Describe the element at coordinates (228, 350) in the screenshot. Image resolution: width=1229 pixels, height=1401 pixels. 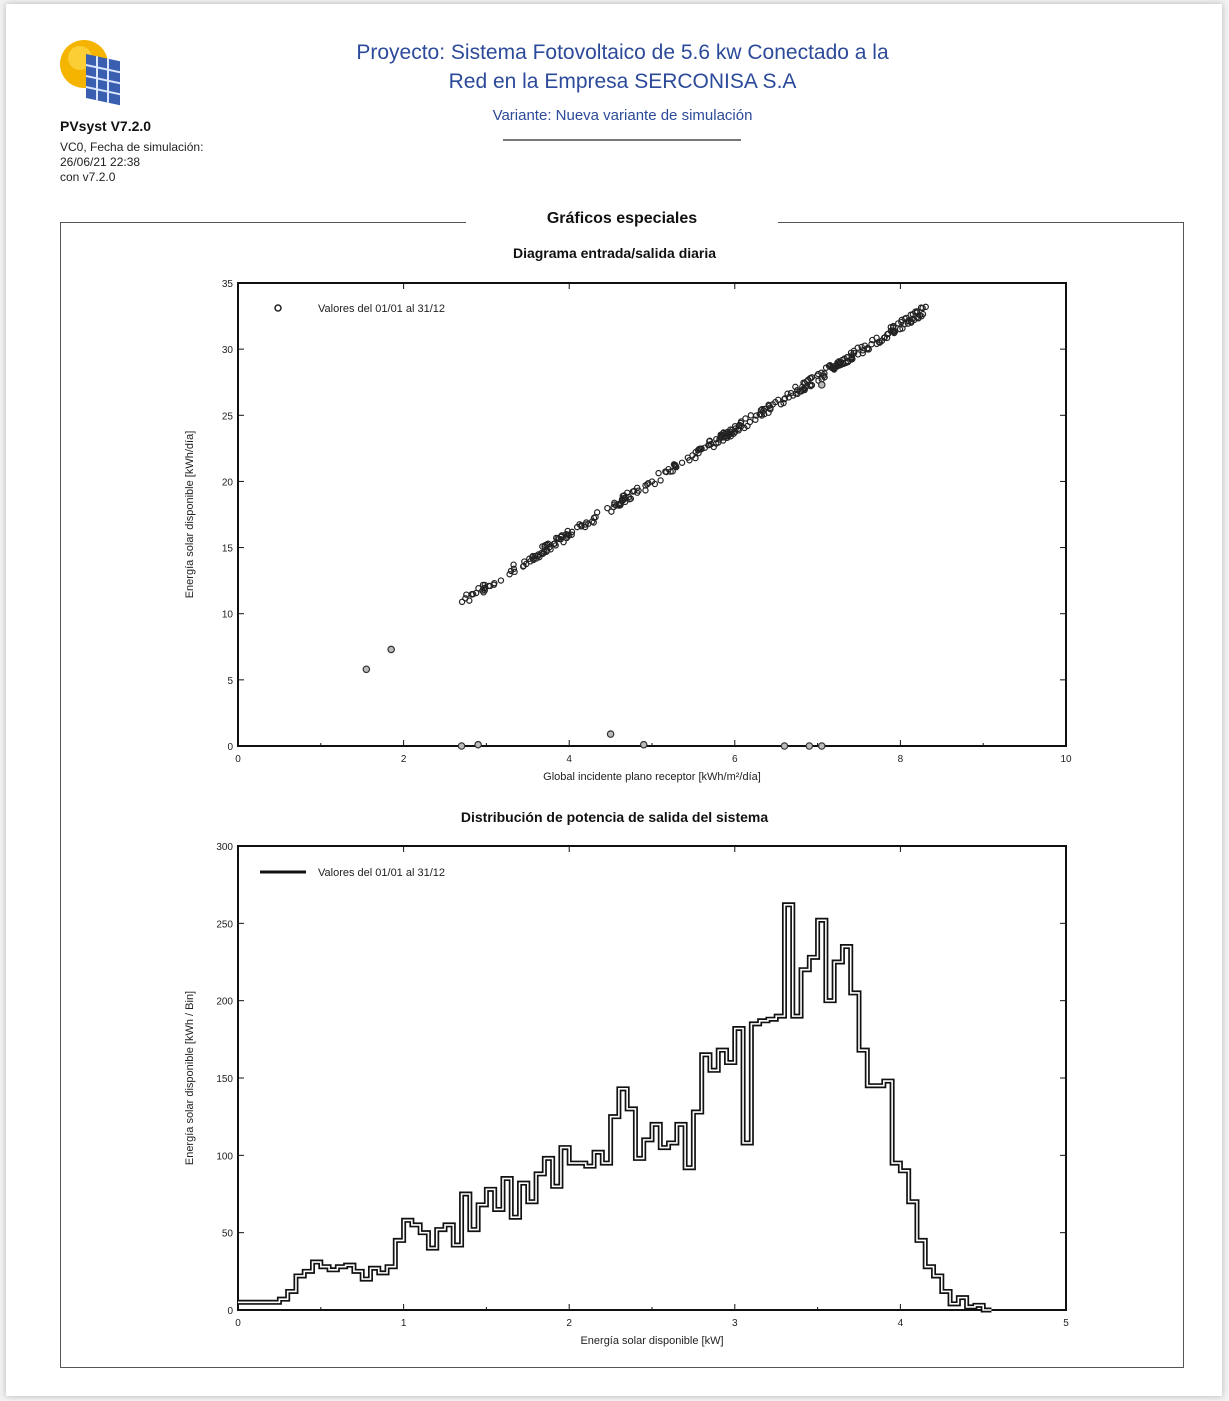
I see `y-tick-label: 30` at that location.